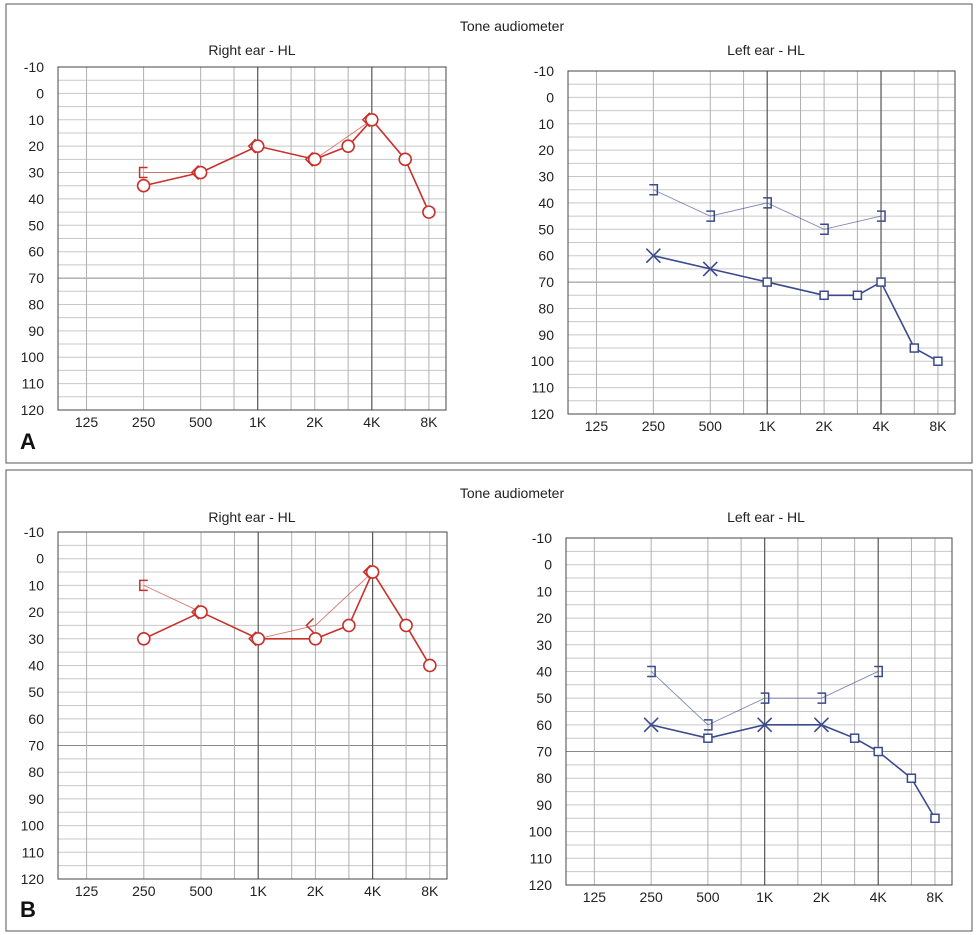 The width and height of the screenshot is (978, 935). What do you see at coordinates (544, 671) in the screenshot?
I see `y-tick-label: 40` at bounding box center [544, 671].